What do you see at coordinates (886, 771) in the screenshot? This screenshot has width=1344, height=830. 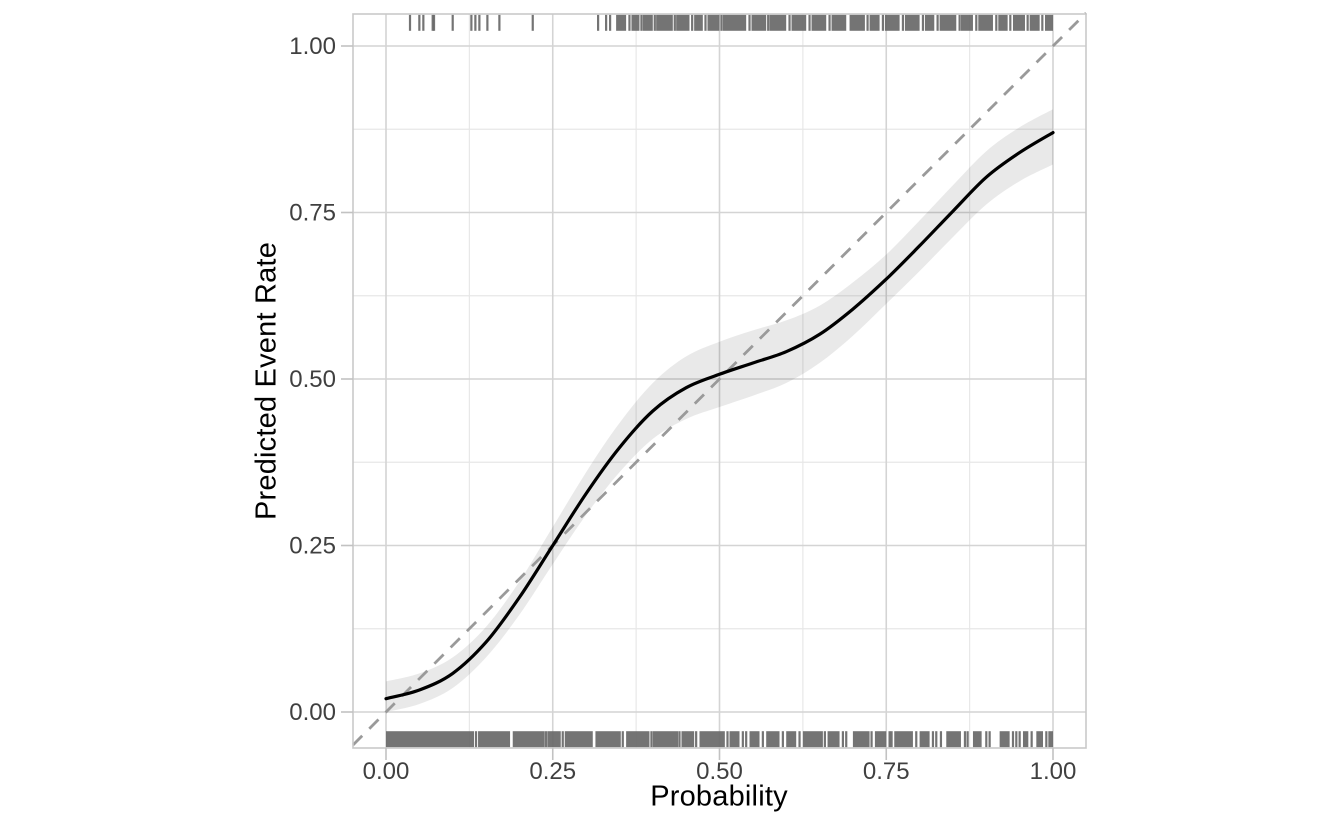 I see `x-tick-label: 0.75` at bounding box center [886, 771].